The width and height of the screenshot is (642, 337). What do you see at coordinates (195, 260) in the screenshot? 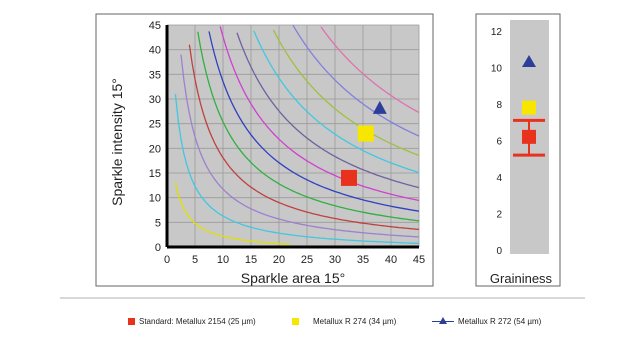
I see `x-tick-label: 5` at bounding box center [195, 260].